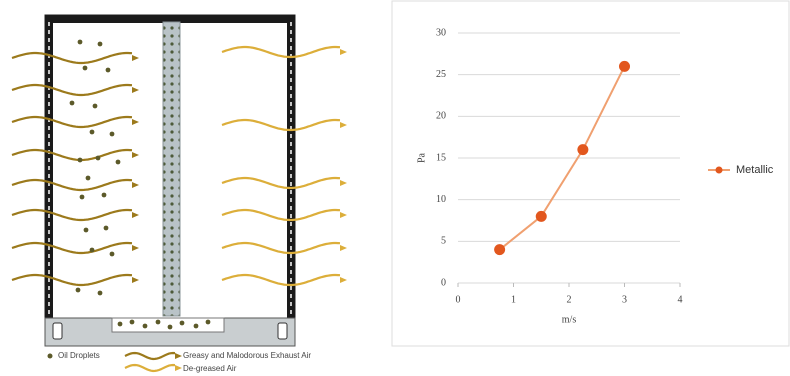  Describe the element at coordinates (441, 32) in the screenshot. I see `y-tick-label: 30` at that location.